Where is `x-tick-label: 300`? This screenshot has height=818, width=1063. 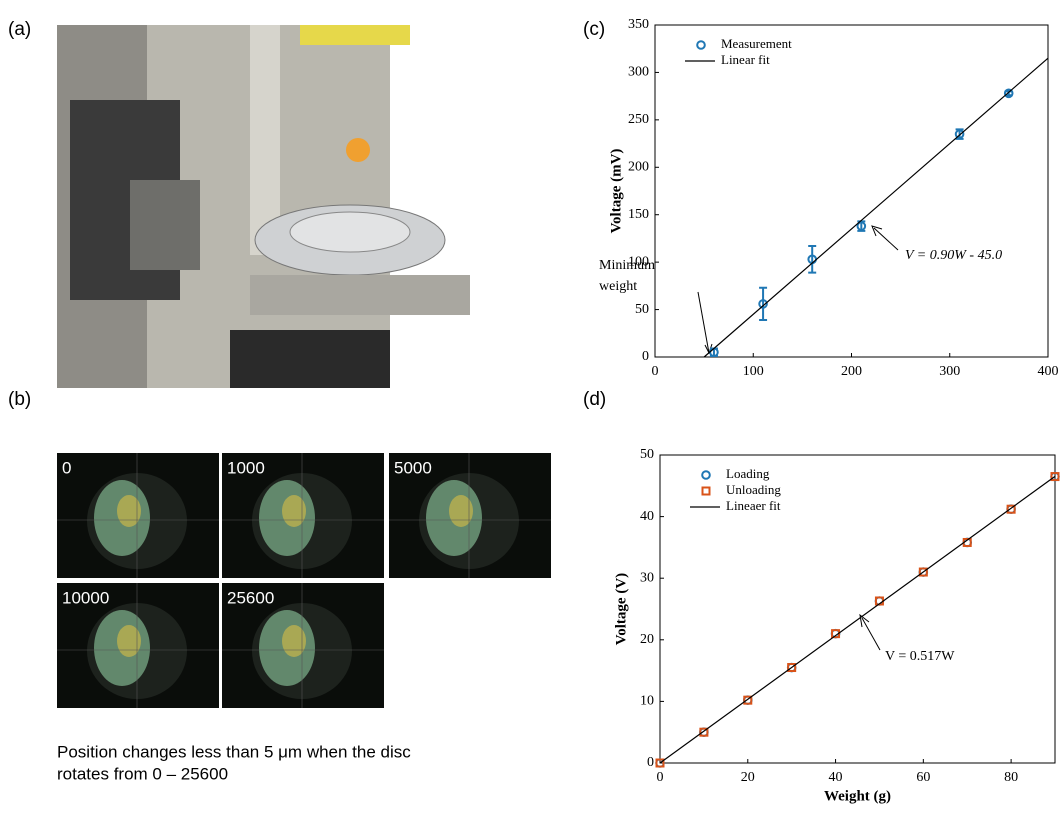
x-tick-label: 300 is located at coordinates (949, 371).